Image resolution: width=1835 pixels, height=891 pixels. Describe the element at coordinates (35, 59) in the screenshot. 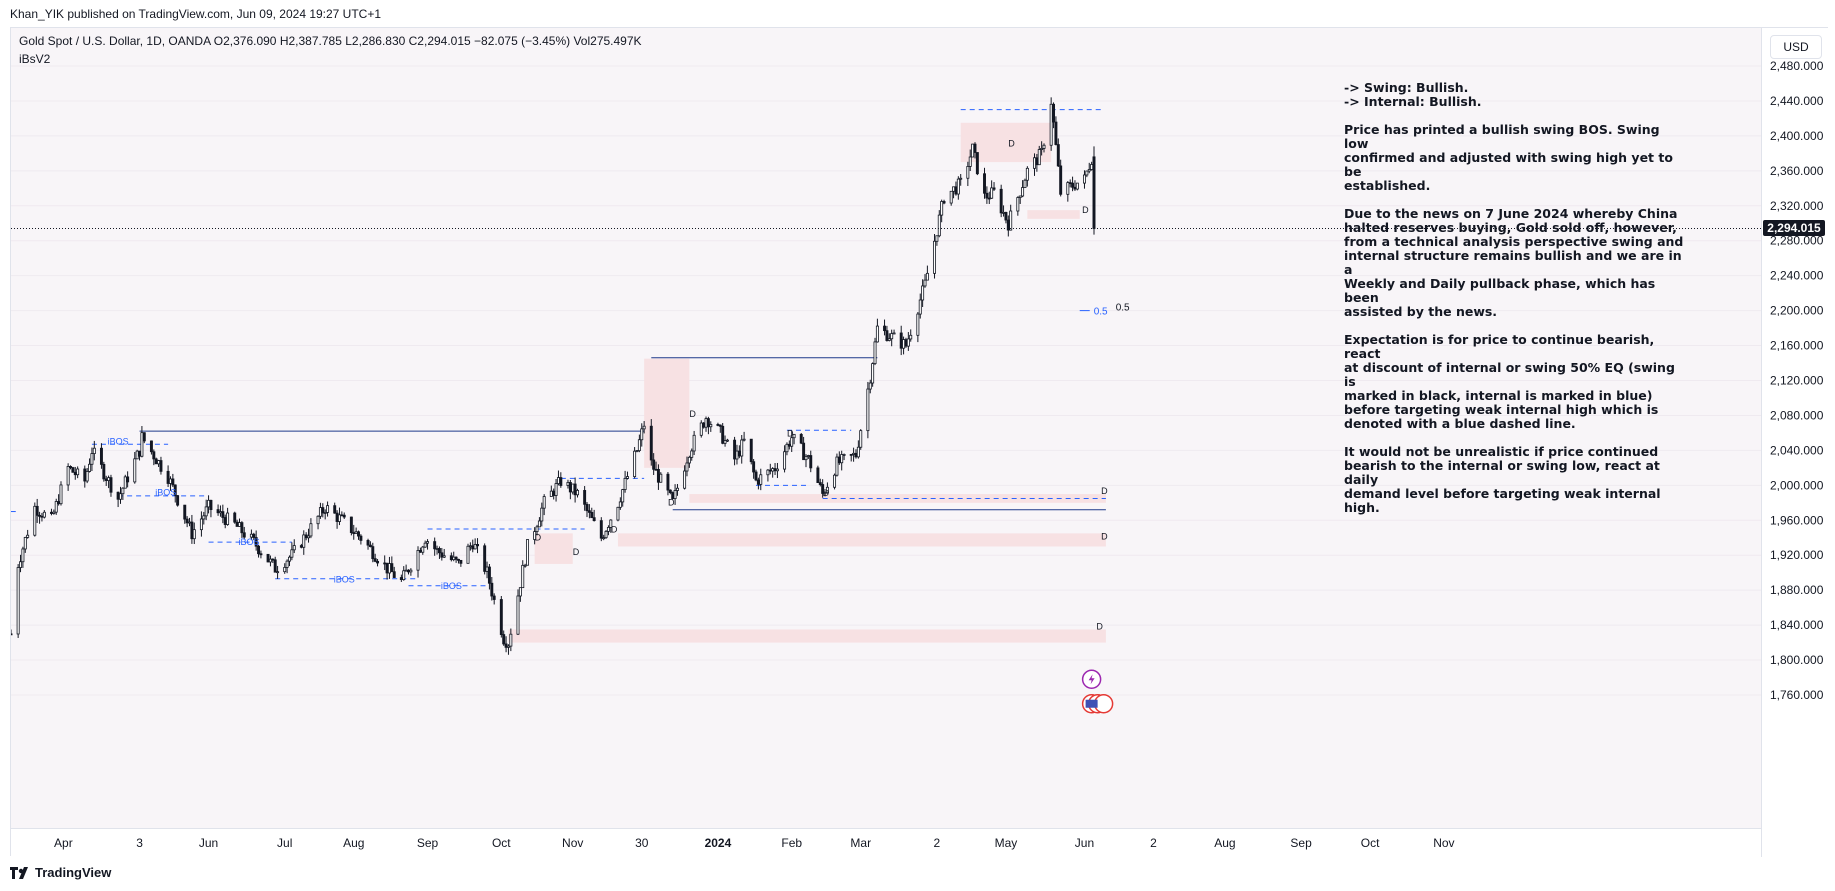

I see `indicator-name: iBsV2` at that location.